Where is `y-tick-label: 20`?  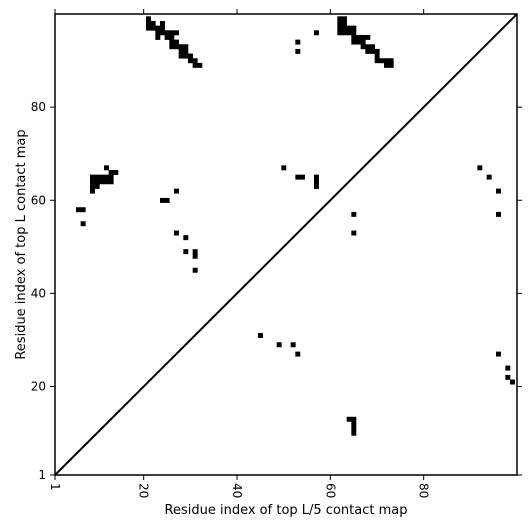 y-tick-label: 20 is located at coordinates (38, 387).